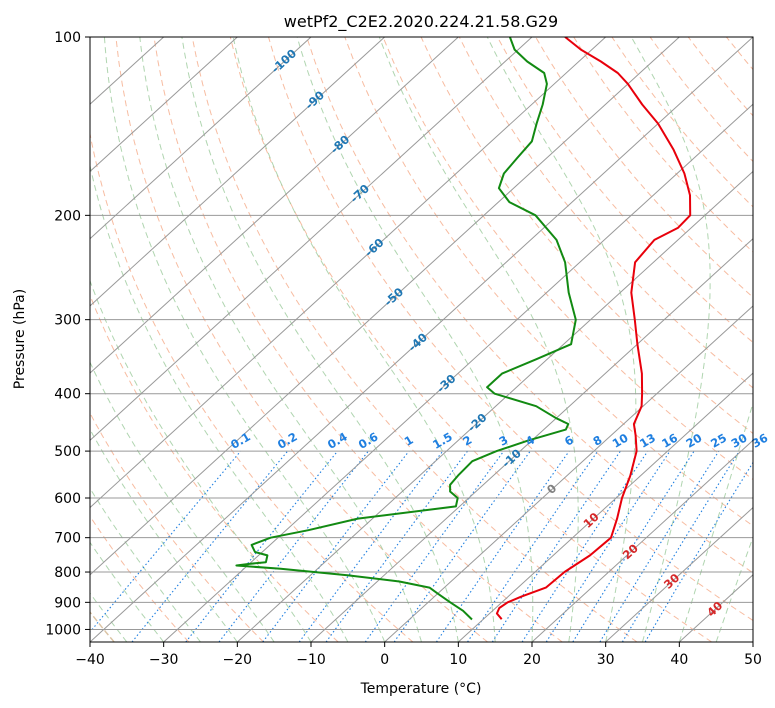  Describe the element at coordinates (337, 441) in the screenshot. I see `mixing-ratio-label: 0.4` at that location.